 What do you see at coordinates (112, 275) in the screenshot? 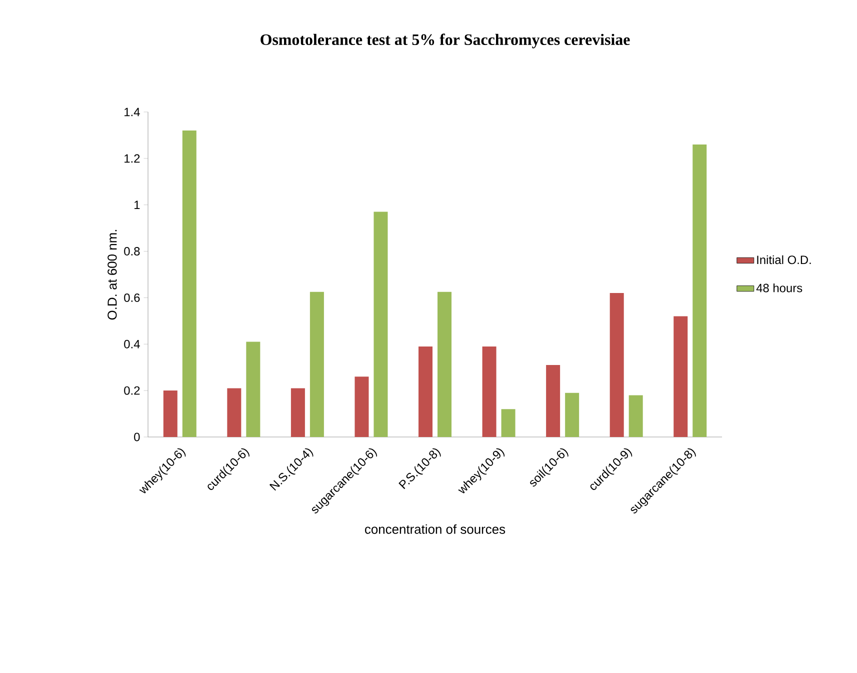
I see `y-axis-title: O.D. at 600 nm.` at bounding box center [112, 275].